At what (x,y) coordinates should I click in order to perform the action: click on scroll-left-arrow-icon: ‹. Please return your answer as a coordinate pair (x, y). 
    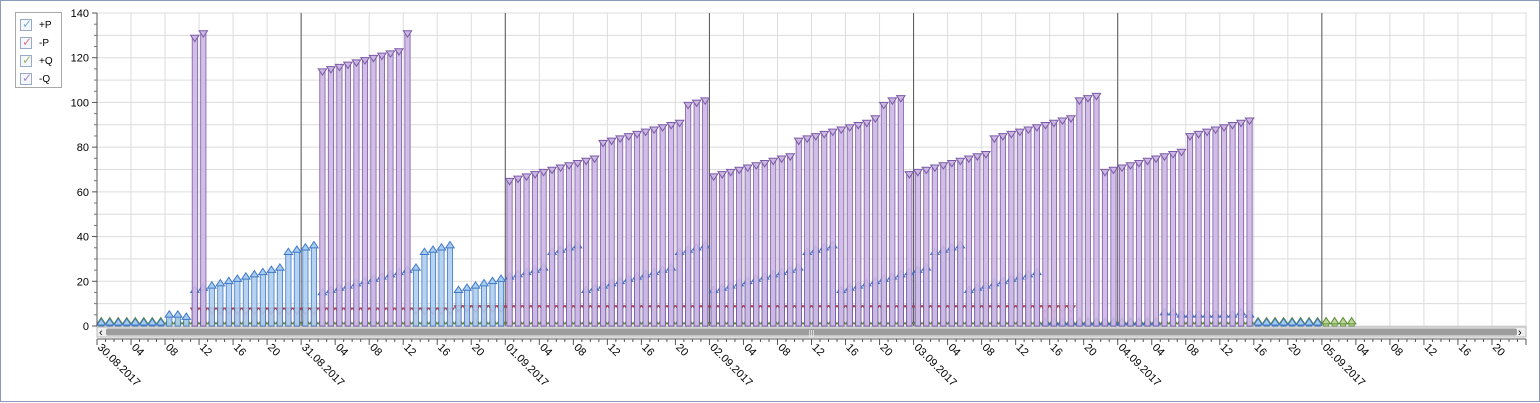
    Looking at the image, I should click on (101, 333).